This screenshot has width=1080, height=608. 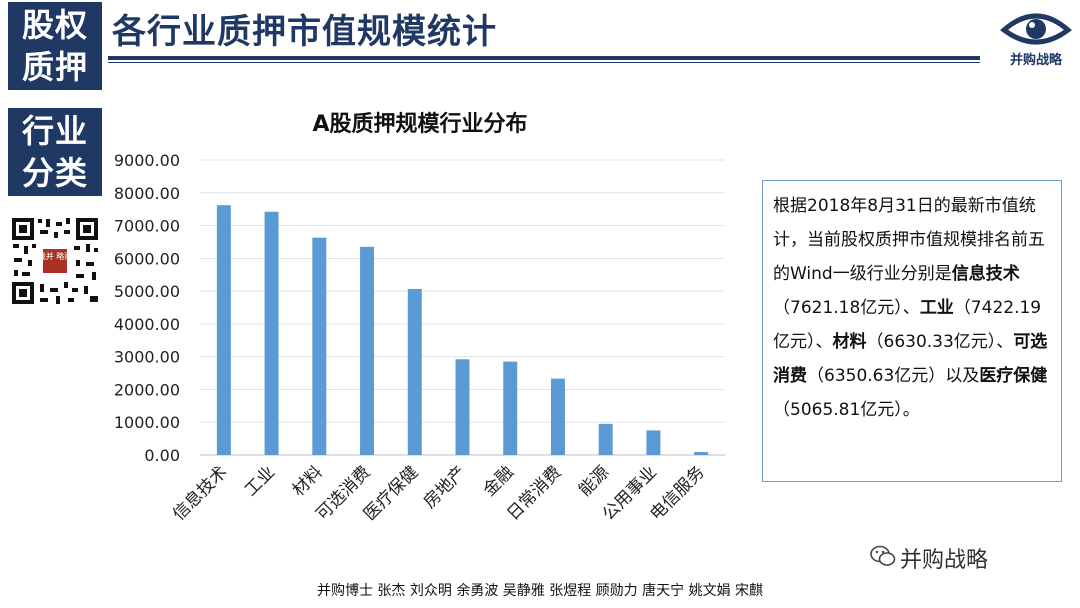 What do you see at coordinates (910, 359) in the screenshot?
I see `summary-item-name: 可选消费` at bounding box center [910, 359].